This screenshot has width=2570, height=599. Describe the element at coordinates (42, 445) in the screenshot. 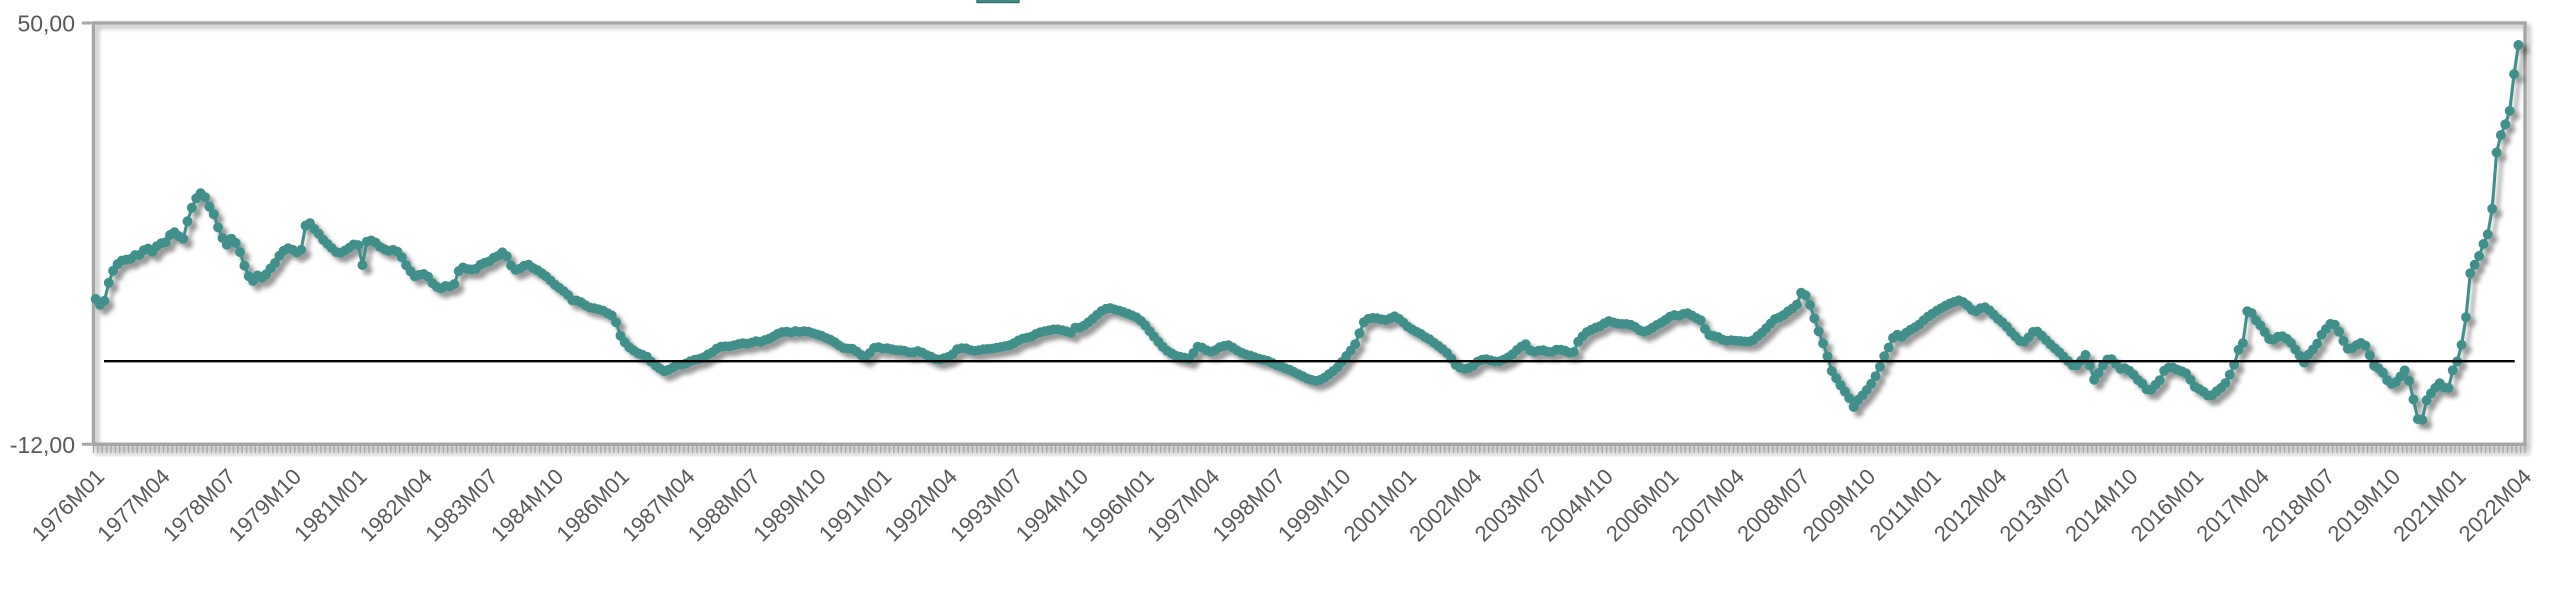

I see `svg-text: -12,00` at that location.